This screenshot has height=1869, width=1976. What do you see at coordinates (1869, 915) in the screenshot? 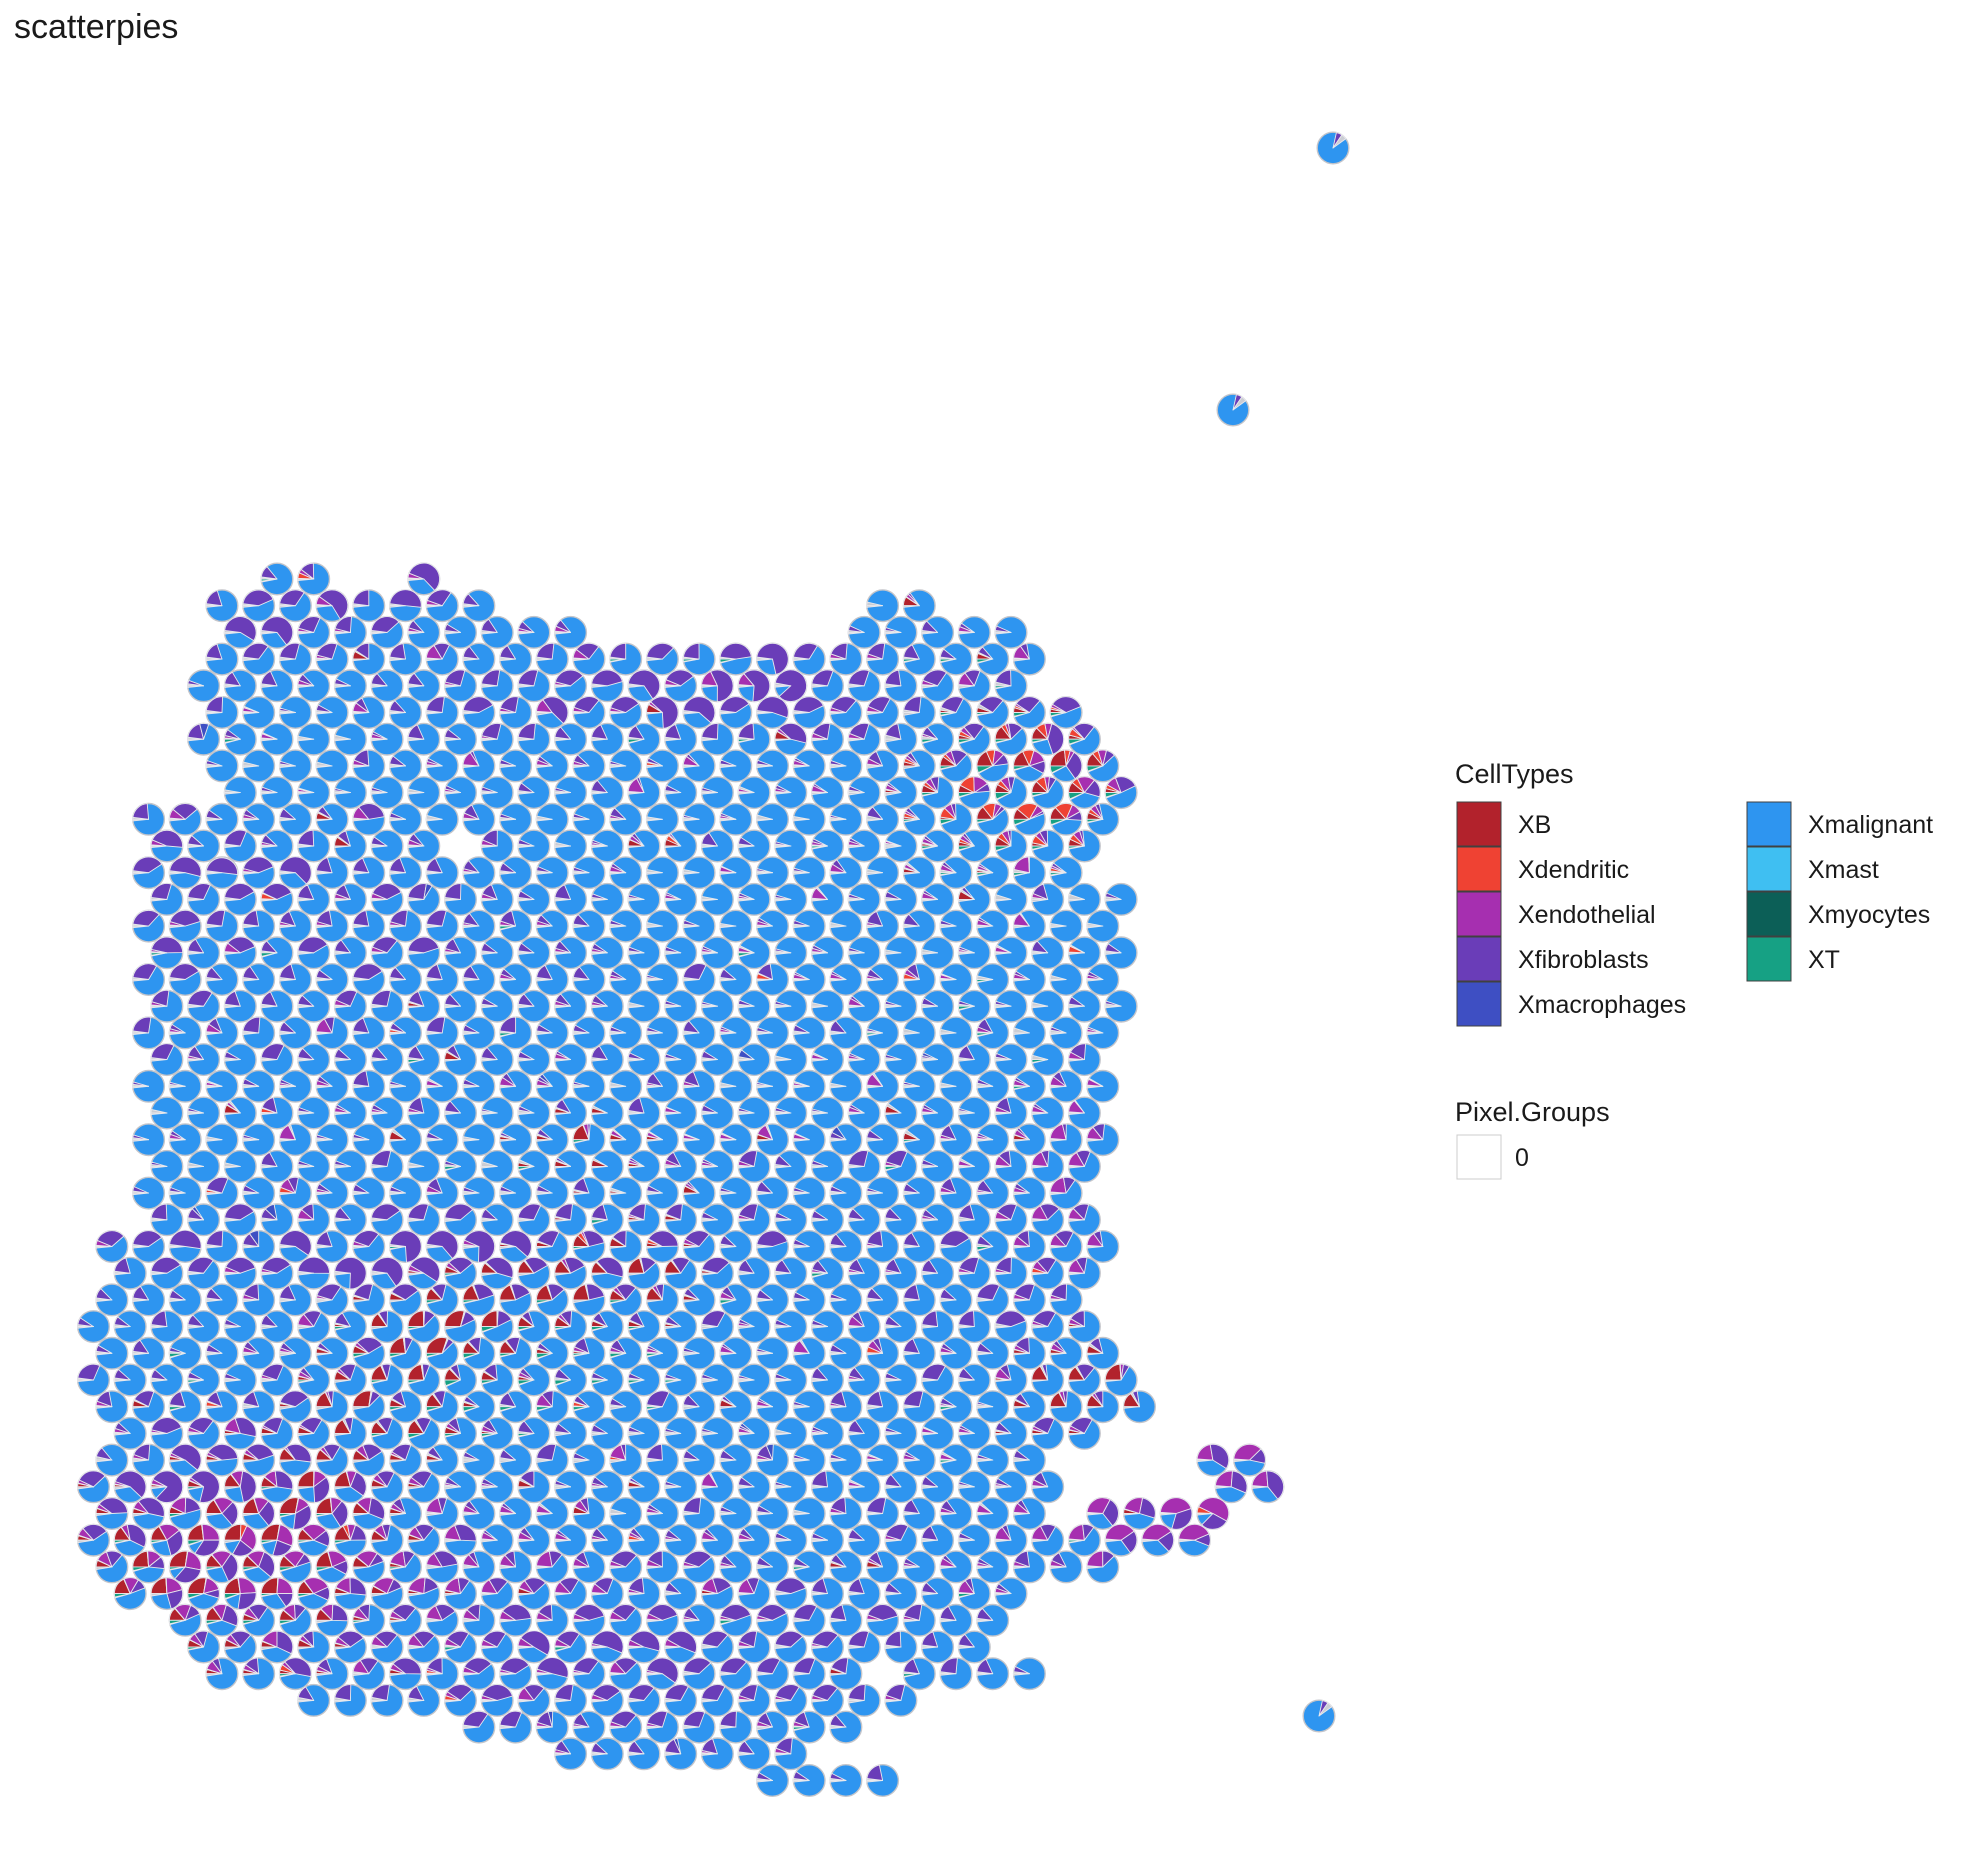
I see `svg-text: Xmyocytes` at bounding box center [1869, 915].